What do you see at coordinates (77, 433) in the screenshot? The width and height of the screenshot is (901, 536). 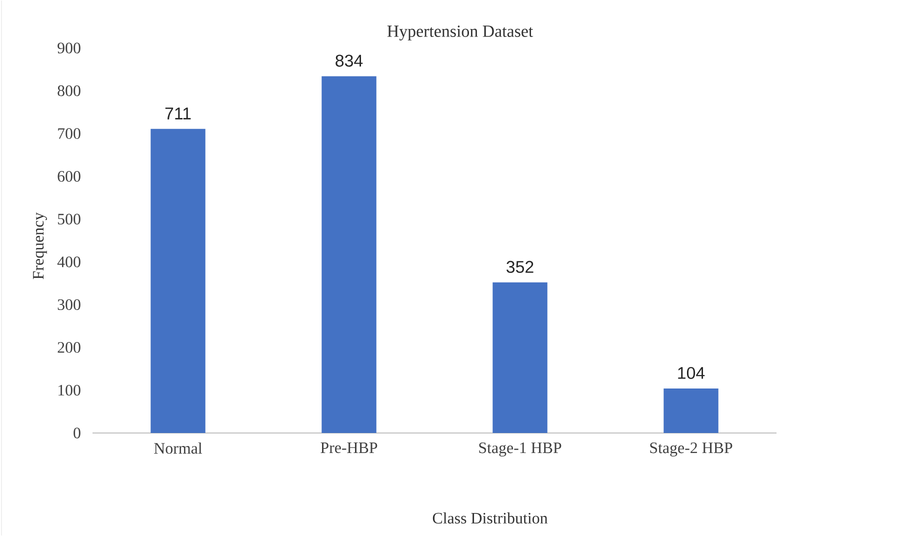 I see `y-tick-label: 0` at bounding box center [77, 433].